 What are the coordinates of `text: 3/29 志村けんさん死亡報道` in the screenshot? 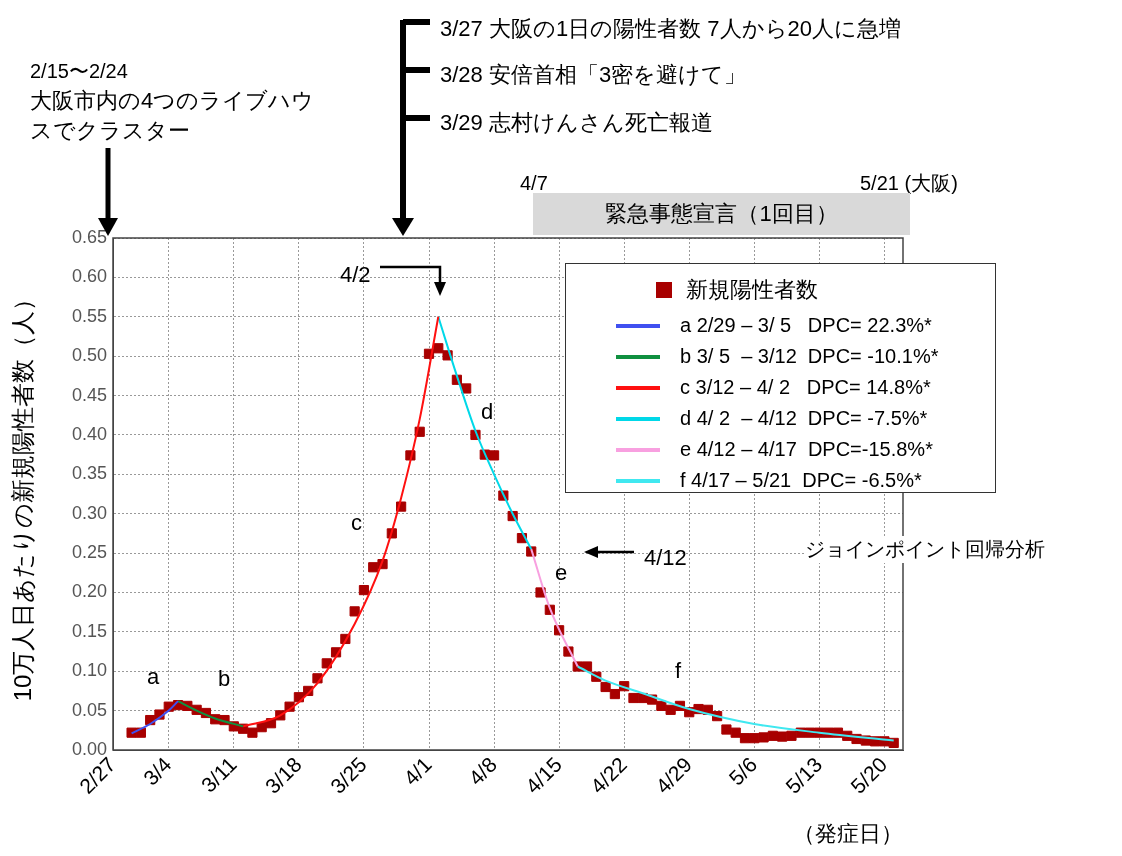 It's located at (576, 123).